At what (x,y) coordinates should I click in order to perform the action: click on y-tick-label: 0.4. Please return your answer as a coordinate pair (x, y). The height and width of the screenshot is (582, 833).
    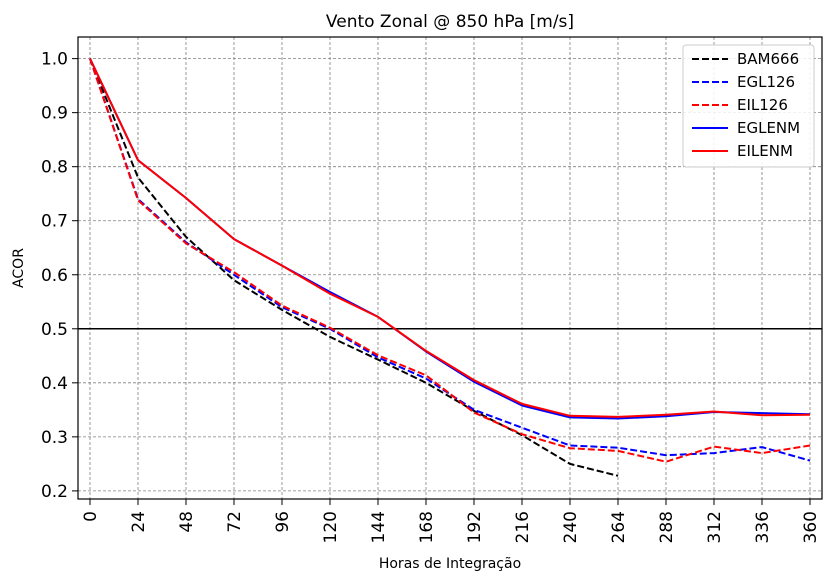
    Looking at the image, I should click on (54, 384).